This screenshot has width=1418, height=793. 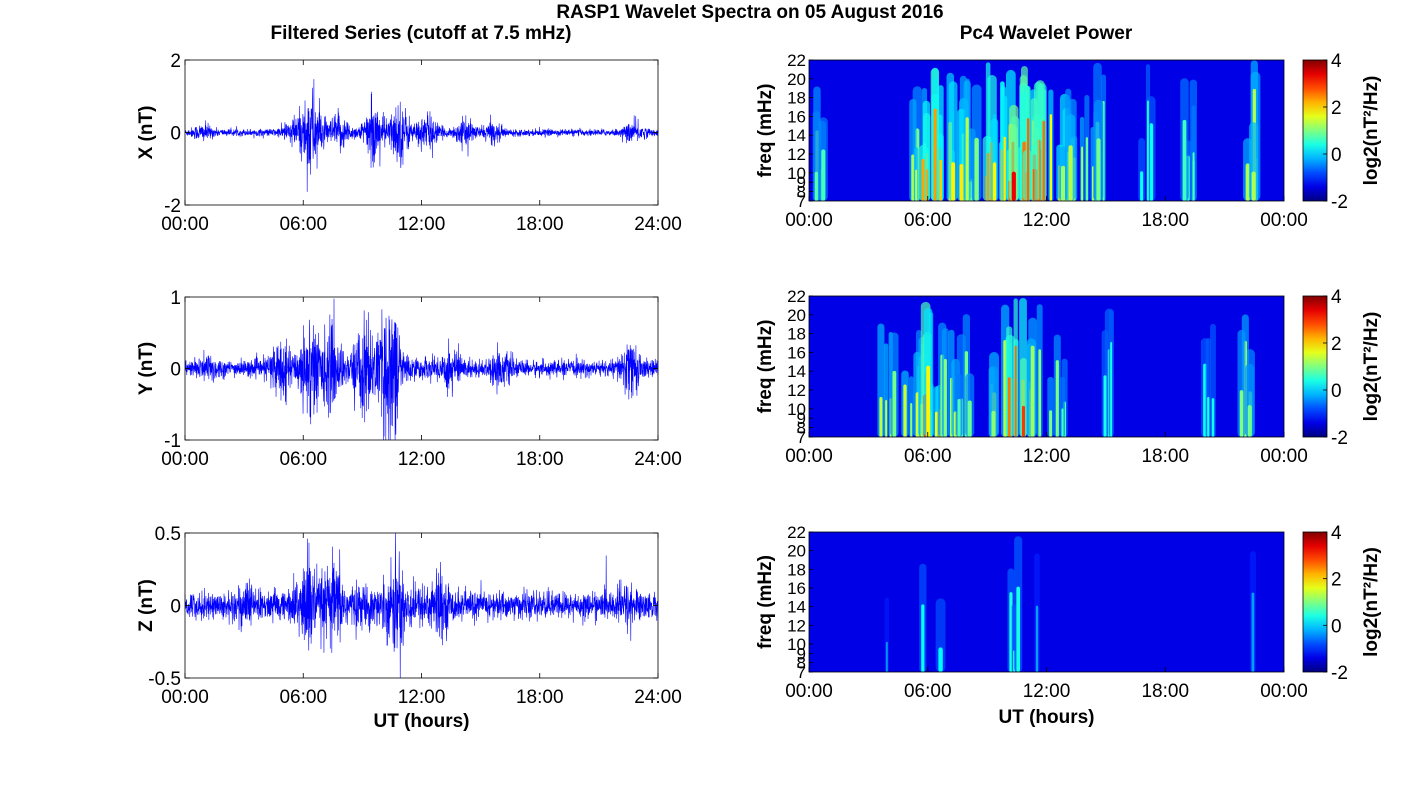 What do you see at coordinates (1336, 626) in the screenshot?
I see `colorbar-tick-label: 0` at bounding box center [1336, 626].